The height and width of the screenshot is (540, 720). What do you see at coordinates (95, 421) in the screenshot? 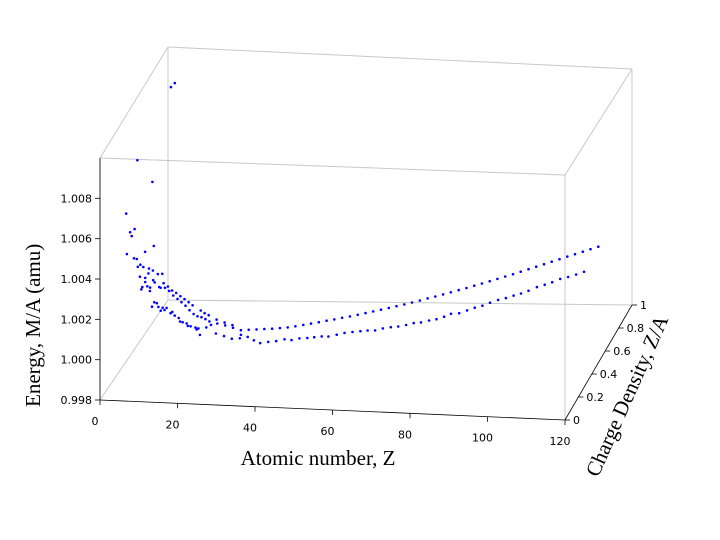
I see `x-tick-label: 0` at bounding box center [95, 421].